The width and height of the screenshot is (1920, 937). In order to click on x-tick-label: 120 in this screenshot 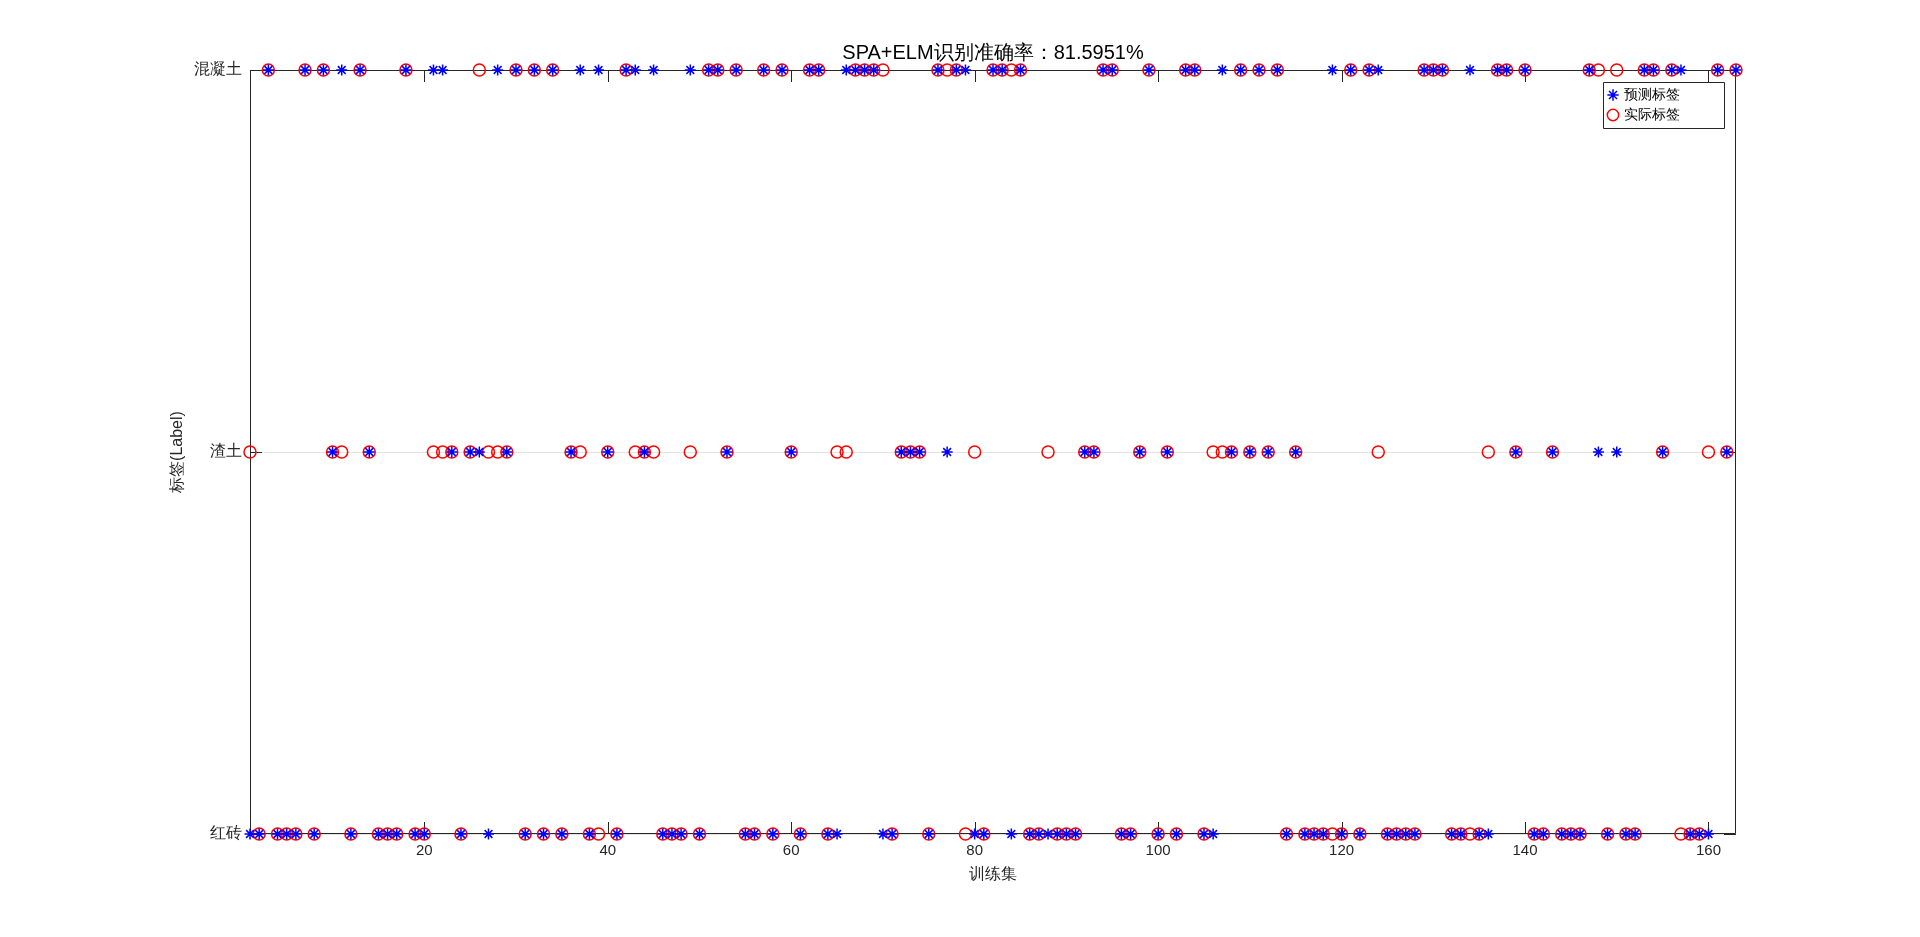, I will do `click(1342, 850)`.